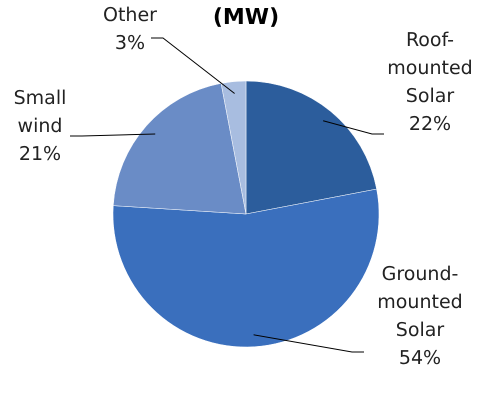 Image resolution: width=483 pixels, height=415 pixels. What do you see at coordinates (430, 124) in the screenshot?
I see `data-label: 22%` at bounding box center [430, 124].